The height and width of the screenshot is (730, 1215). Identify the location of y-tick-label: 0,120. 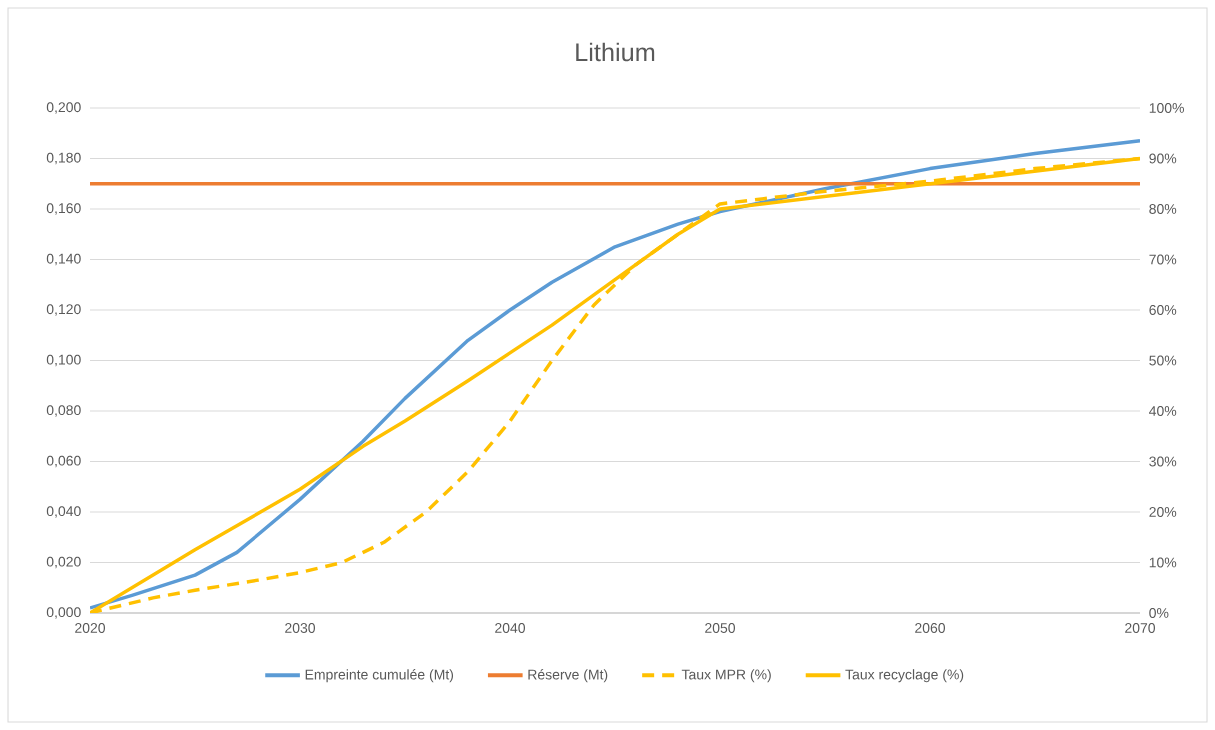
(63, 310).